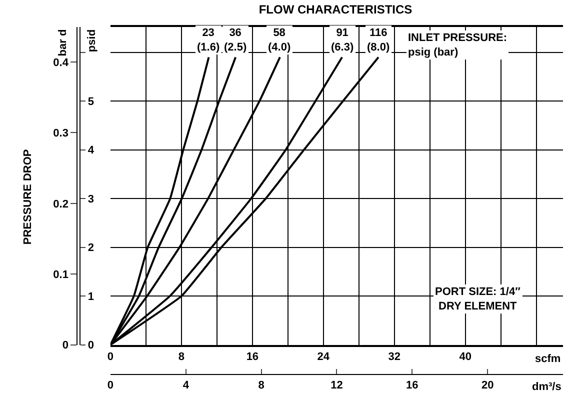 This screenshot has width=576, height=403. Describe the element at coordinates (91, 248) in the screenshot. I see `y-tick-label: 2` at that location.